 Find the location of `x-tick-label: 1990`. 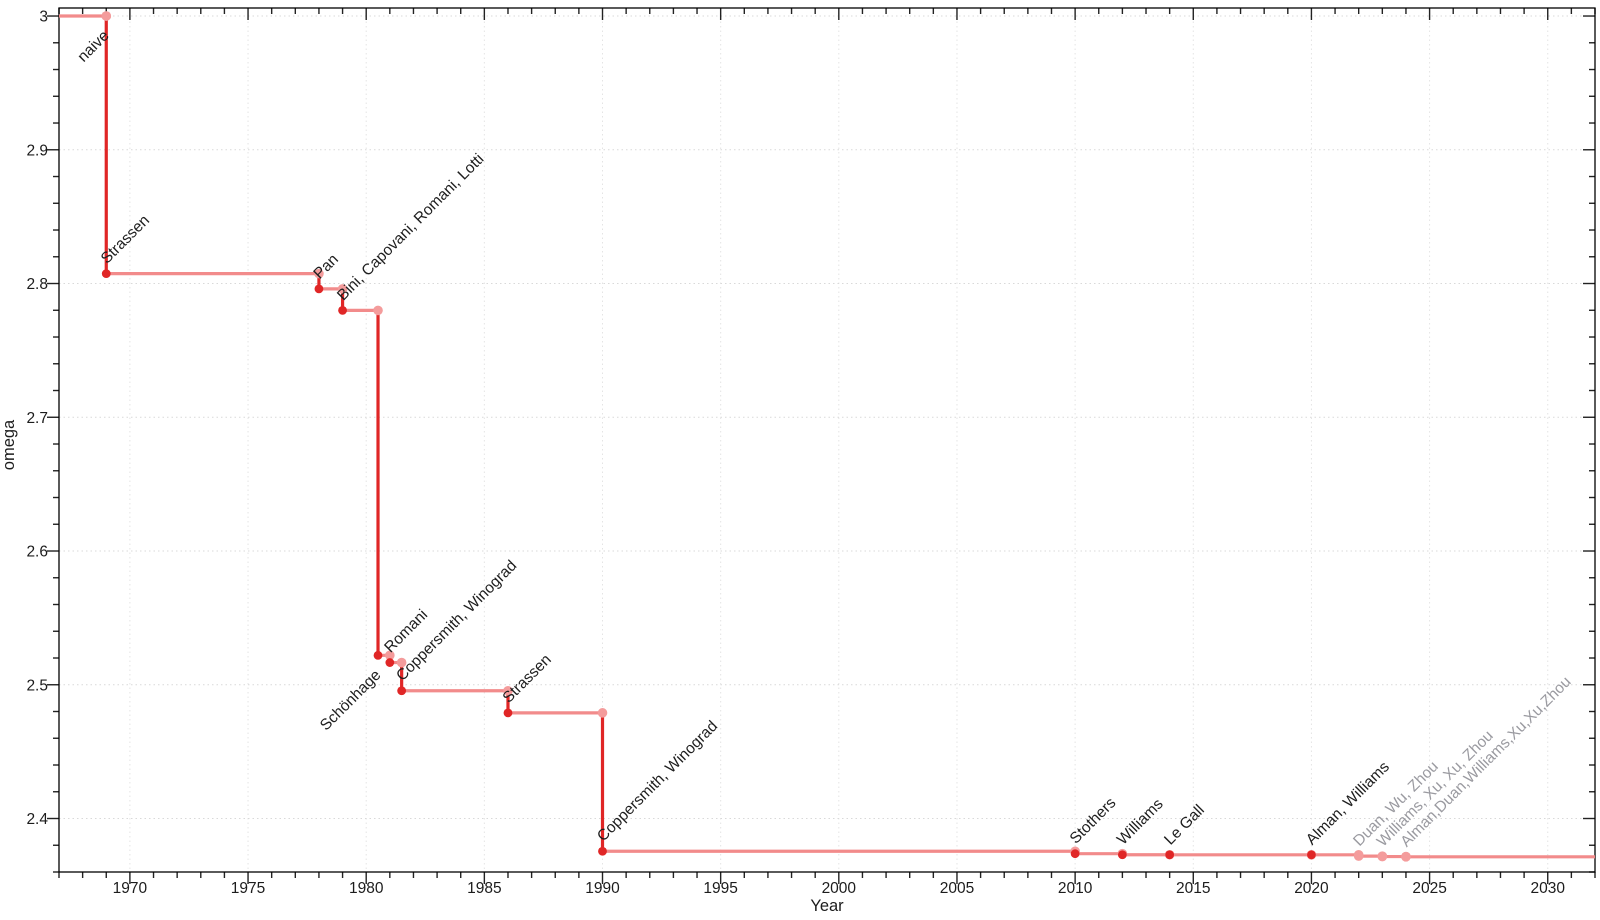

x-tick-label: 1990 is located at coordinates (602, 888).